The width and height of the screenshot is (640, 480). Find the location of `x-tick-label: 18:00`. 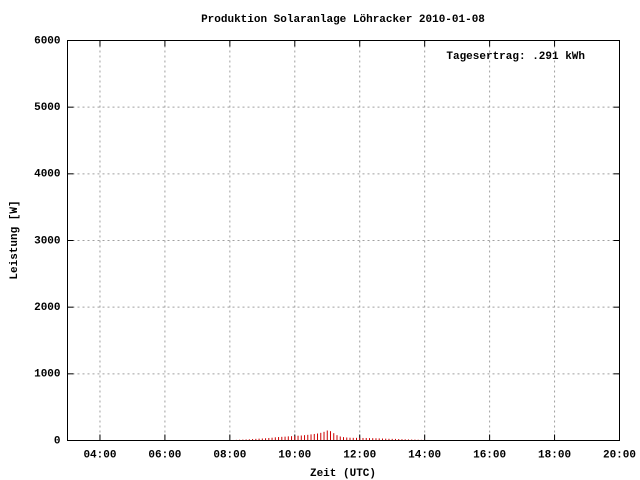

x-tick-label: 18:00 is located at coordinates (554, 455).